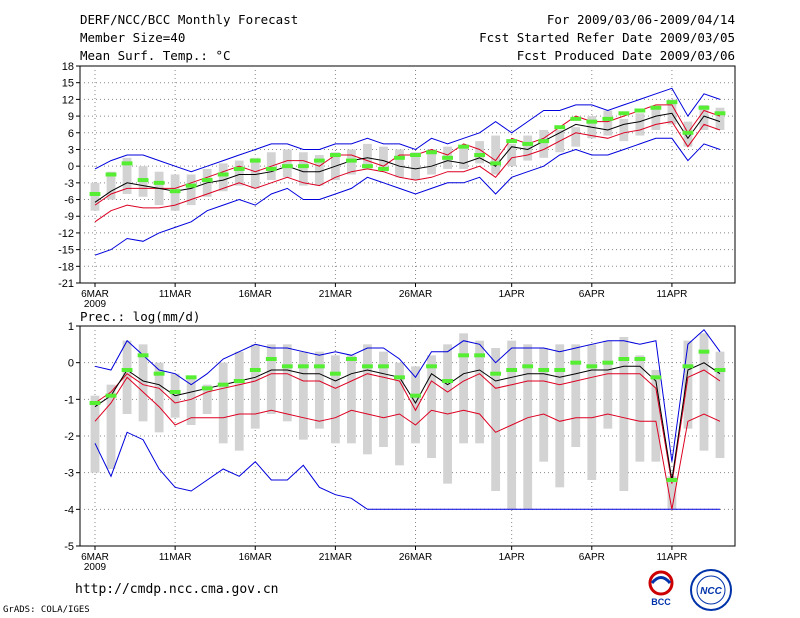 This screenshot has width=800, height=618. Describe the element at coordinates (66, 234) in the screenshot. I see `y-tick-label: -12` at that location.